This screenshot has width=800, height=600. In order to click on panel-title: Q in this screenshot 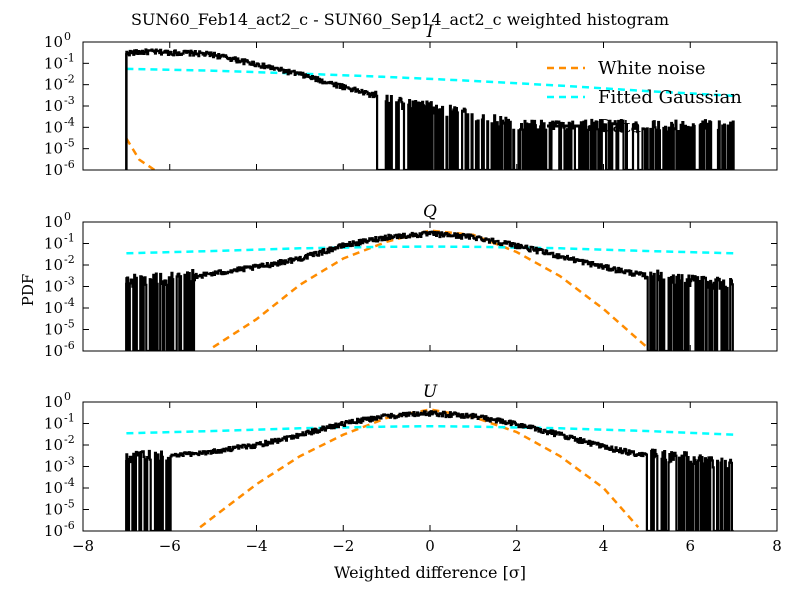, I will do `click(430, 212)`.